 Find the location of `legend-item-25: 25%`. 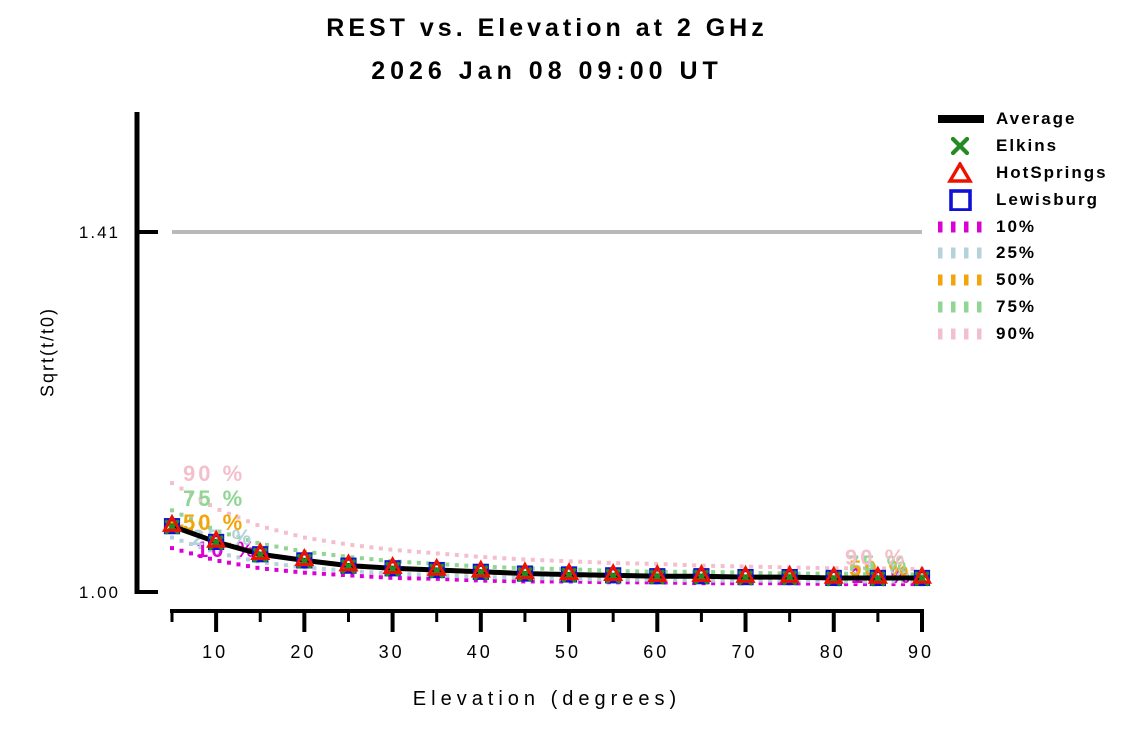

legend-item-25: 25% is located at coordinates (1022, 253).